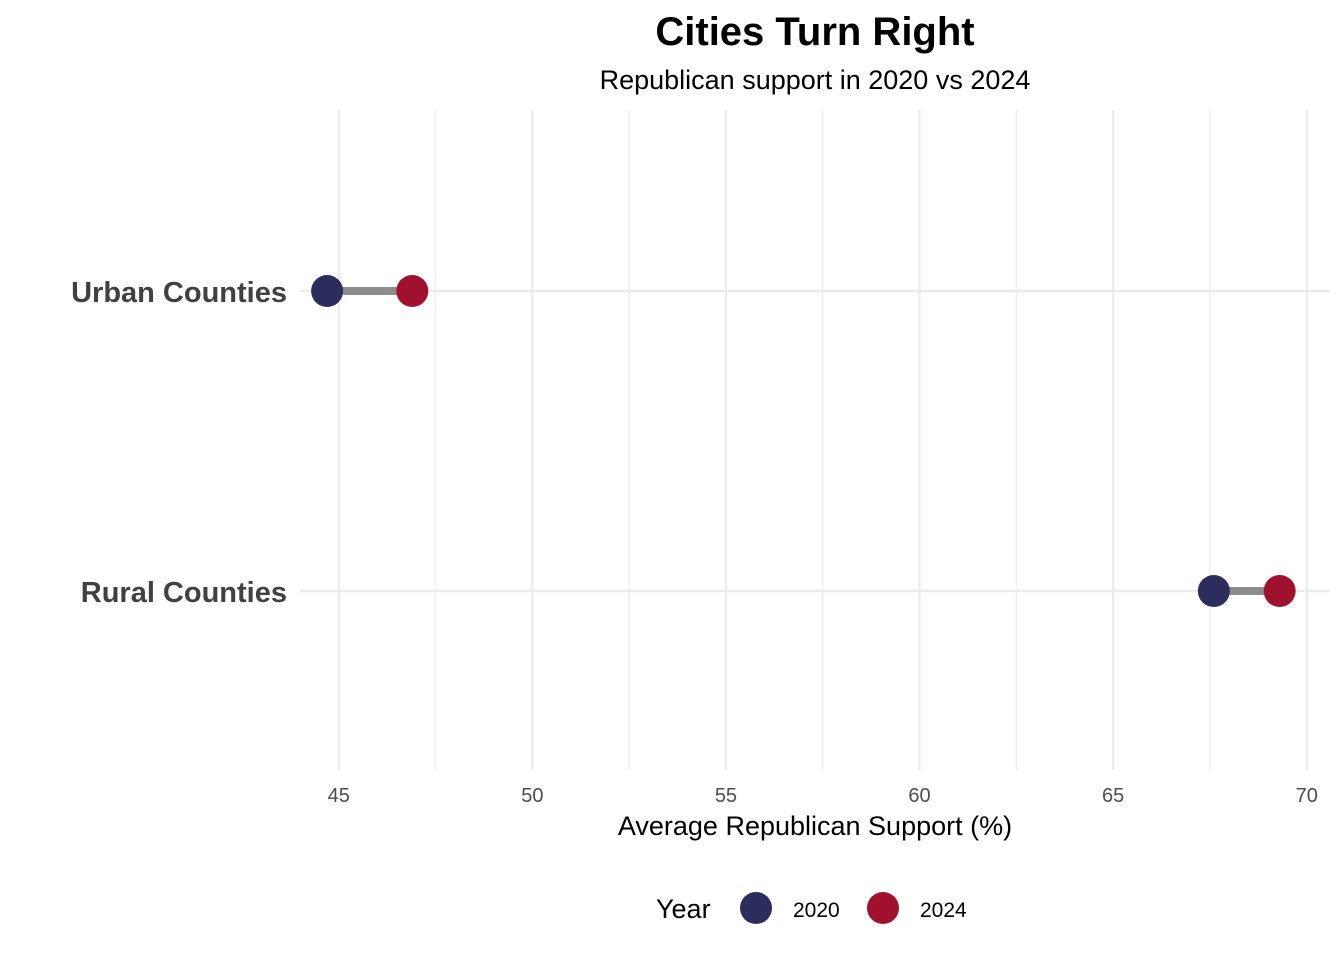 This screenshot has width=1344, height=960. Describe the element at coordinates (814, 32) in the screenshot. I see `chart-title: Cities Turn Right` at that location.